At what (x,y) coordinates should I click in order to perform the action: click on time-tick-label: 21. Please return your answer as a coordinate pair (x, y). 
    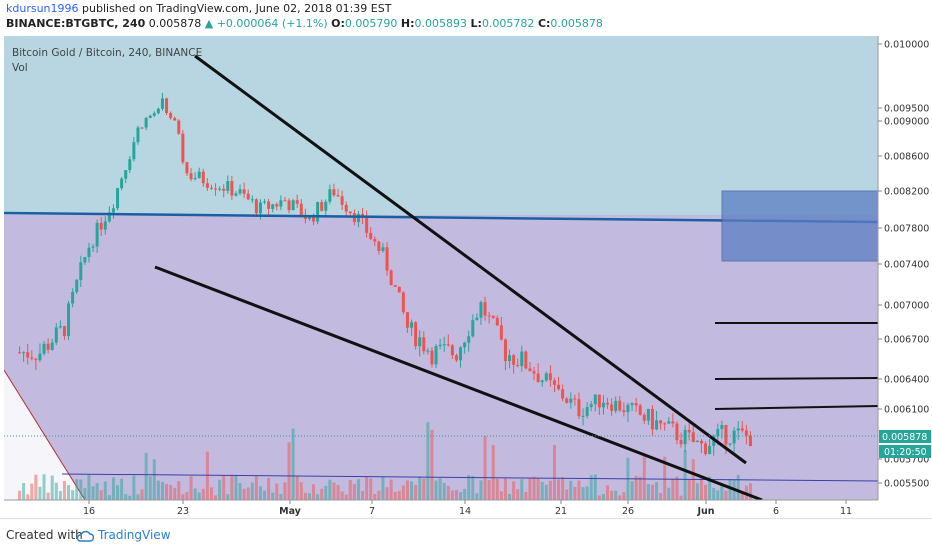
    Looking at the image, I should click on (561, 511).